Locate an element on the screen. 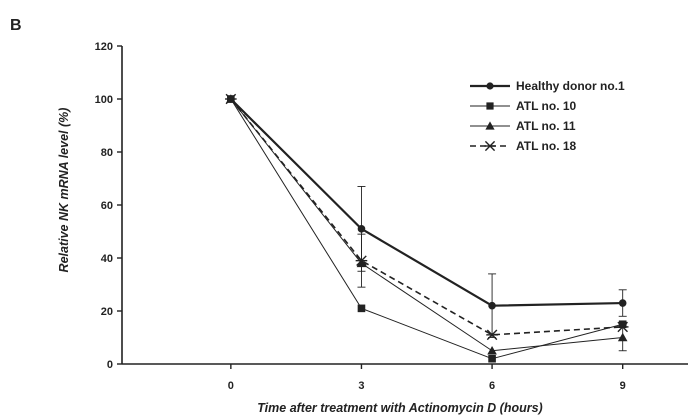 The width and height of the screenshot is (692, 416). legend-item-atl-no-18: ATL no. 18 is located at coordinates (523, 146).